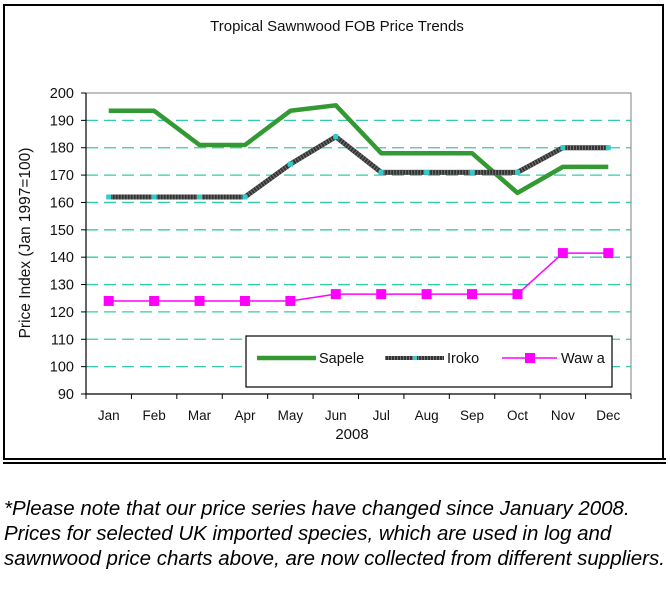 The height and width of the screenshot is (600, 670). Describe the element at coordinates (517, 415) in the screenshot. I see `x-tick-label: Oct` at that location.